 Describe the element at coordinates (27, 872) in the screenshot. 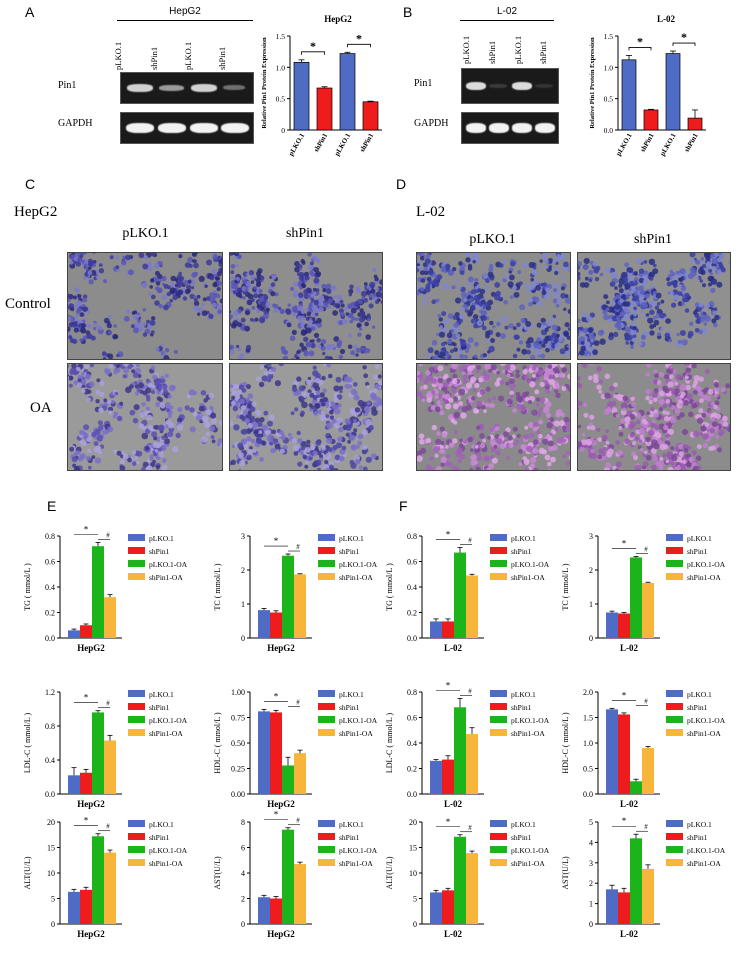

I see `y-axis-label: ALT(U/L)` at that location.